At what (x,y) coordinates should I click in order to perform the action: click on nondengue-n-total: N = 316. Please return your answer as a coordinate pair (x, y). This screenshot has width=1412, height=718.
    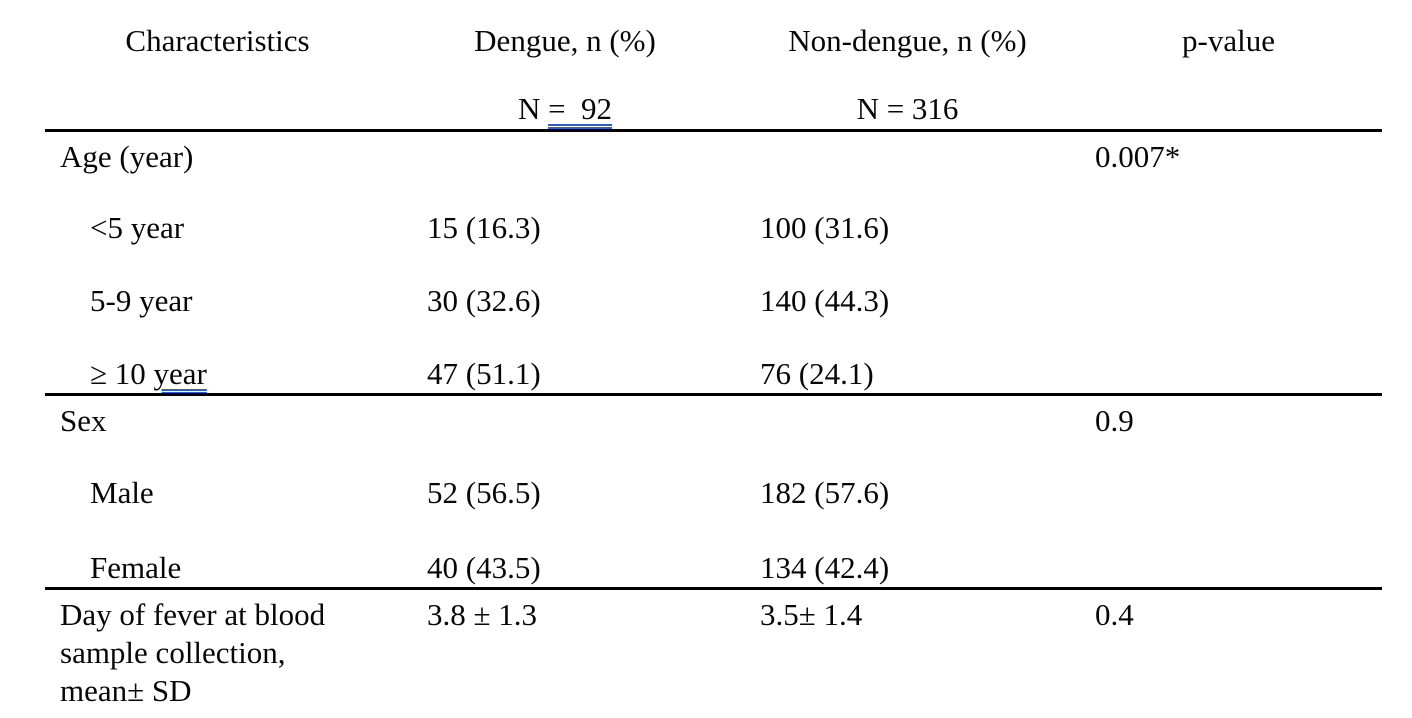
    Looking at the image, I should click on (907, 111).